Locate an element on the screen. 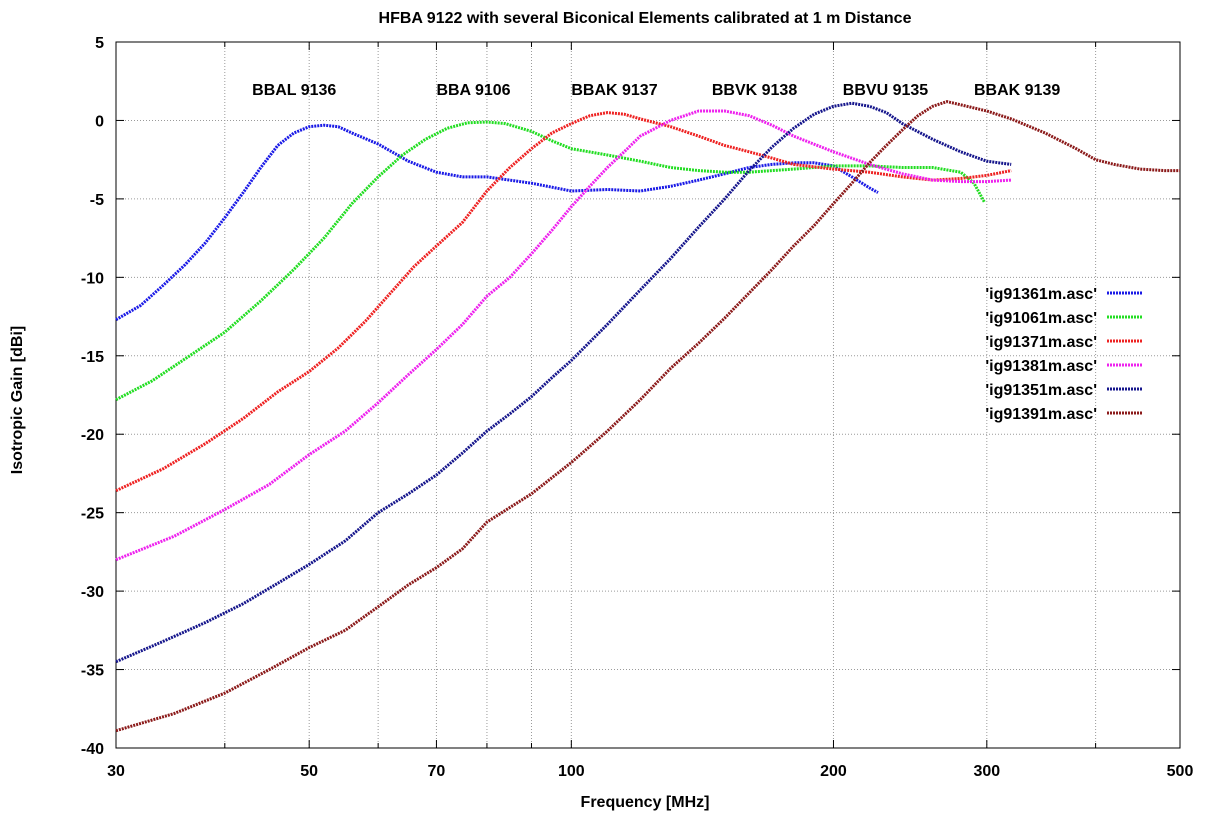 This screenshot has height=815, width=1205. annotation-label: BBVK 9138 is located at coordinates (754, 90).